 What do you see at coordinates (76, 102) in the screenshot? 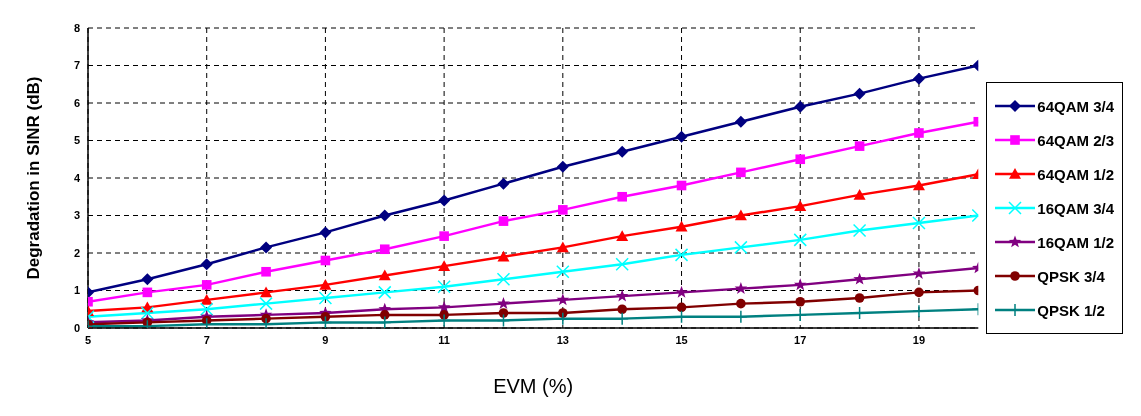
I see `y-tick-label: 6` at bounding box center [76, 102].